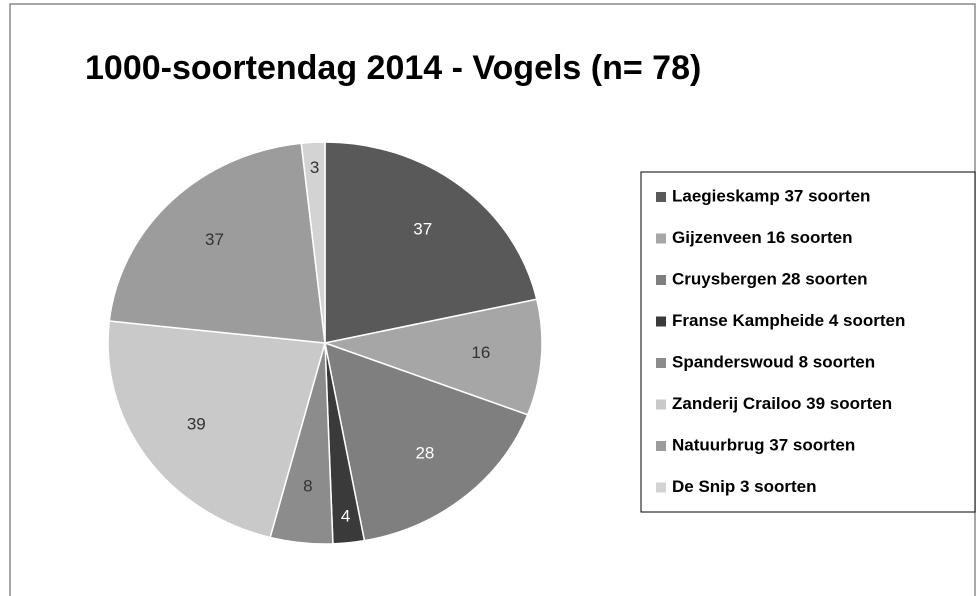 This screenshot has height=596, width=977. Describe the element at coordinates (788, 320) in the screenshot. I see `legend-label: Franse Kampheide 4 soorten` at that location.